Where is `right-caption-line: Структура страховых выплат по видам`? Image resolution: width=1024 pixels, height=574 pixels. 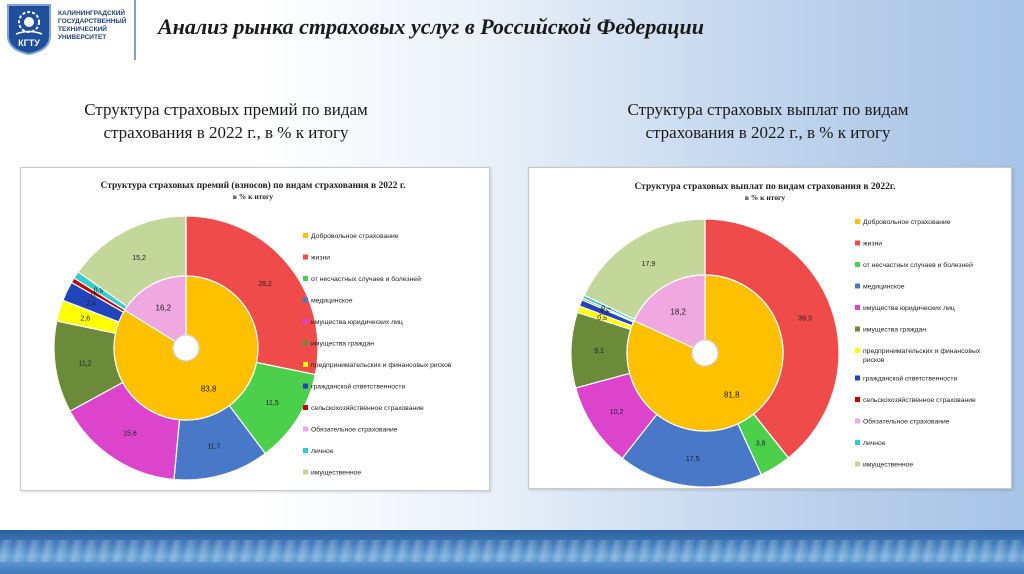 right-caption-line: Структура страховых выплат по видам is located at coordinates (768, 109).